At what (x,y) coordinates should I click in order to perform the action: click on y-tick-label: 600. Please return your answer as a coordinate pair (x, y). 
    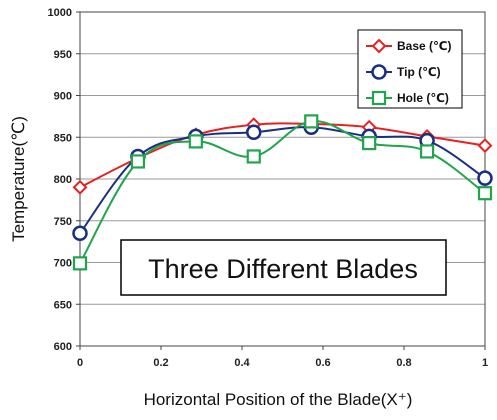
    Looking at the image, I should click on (63, 347).